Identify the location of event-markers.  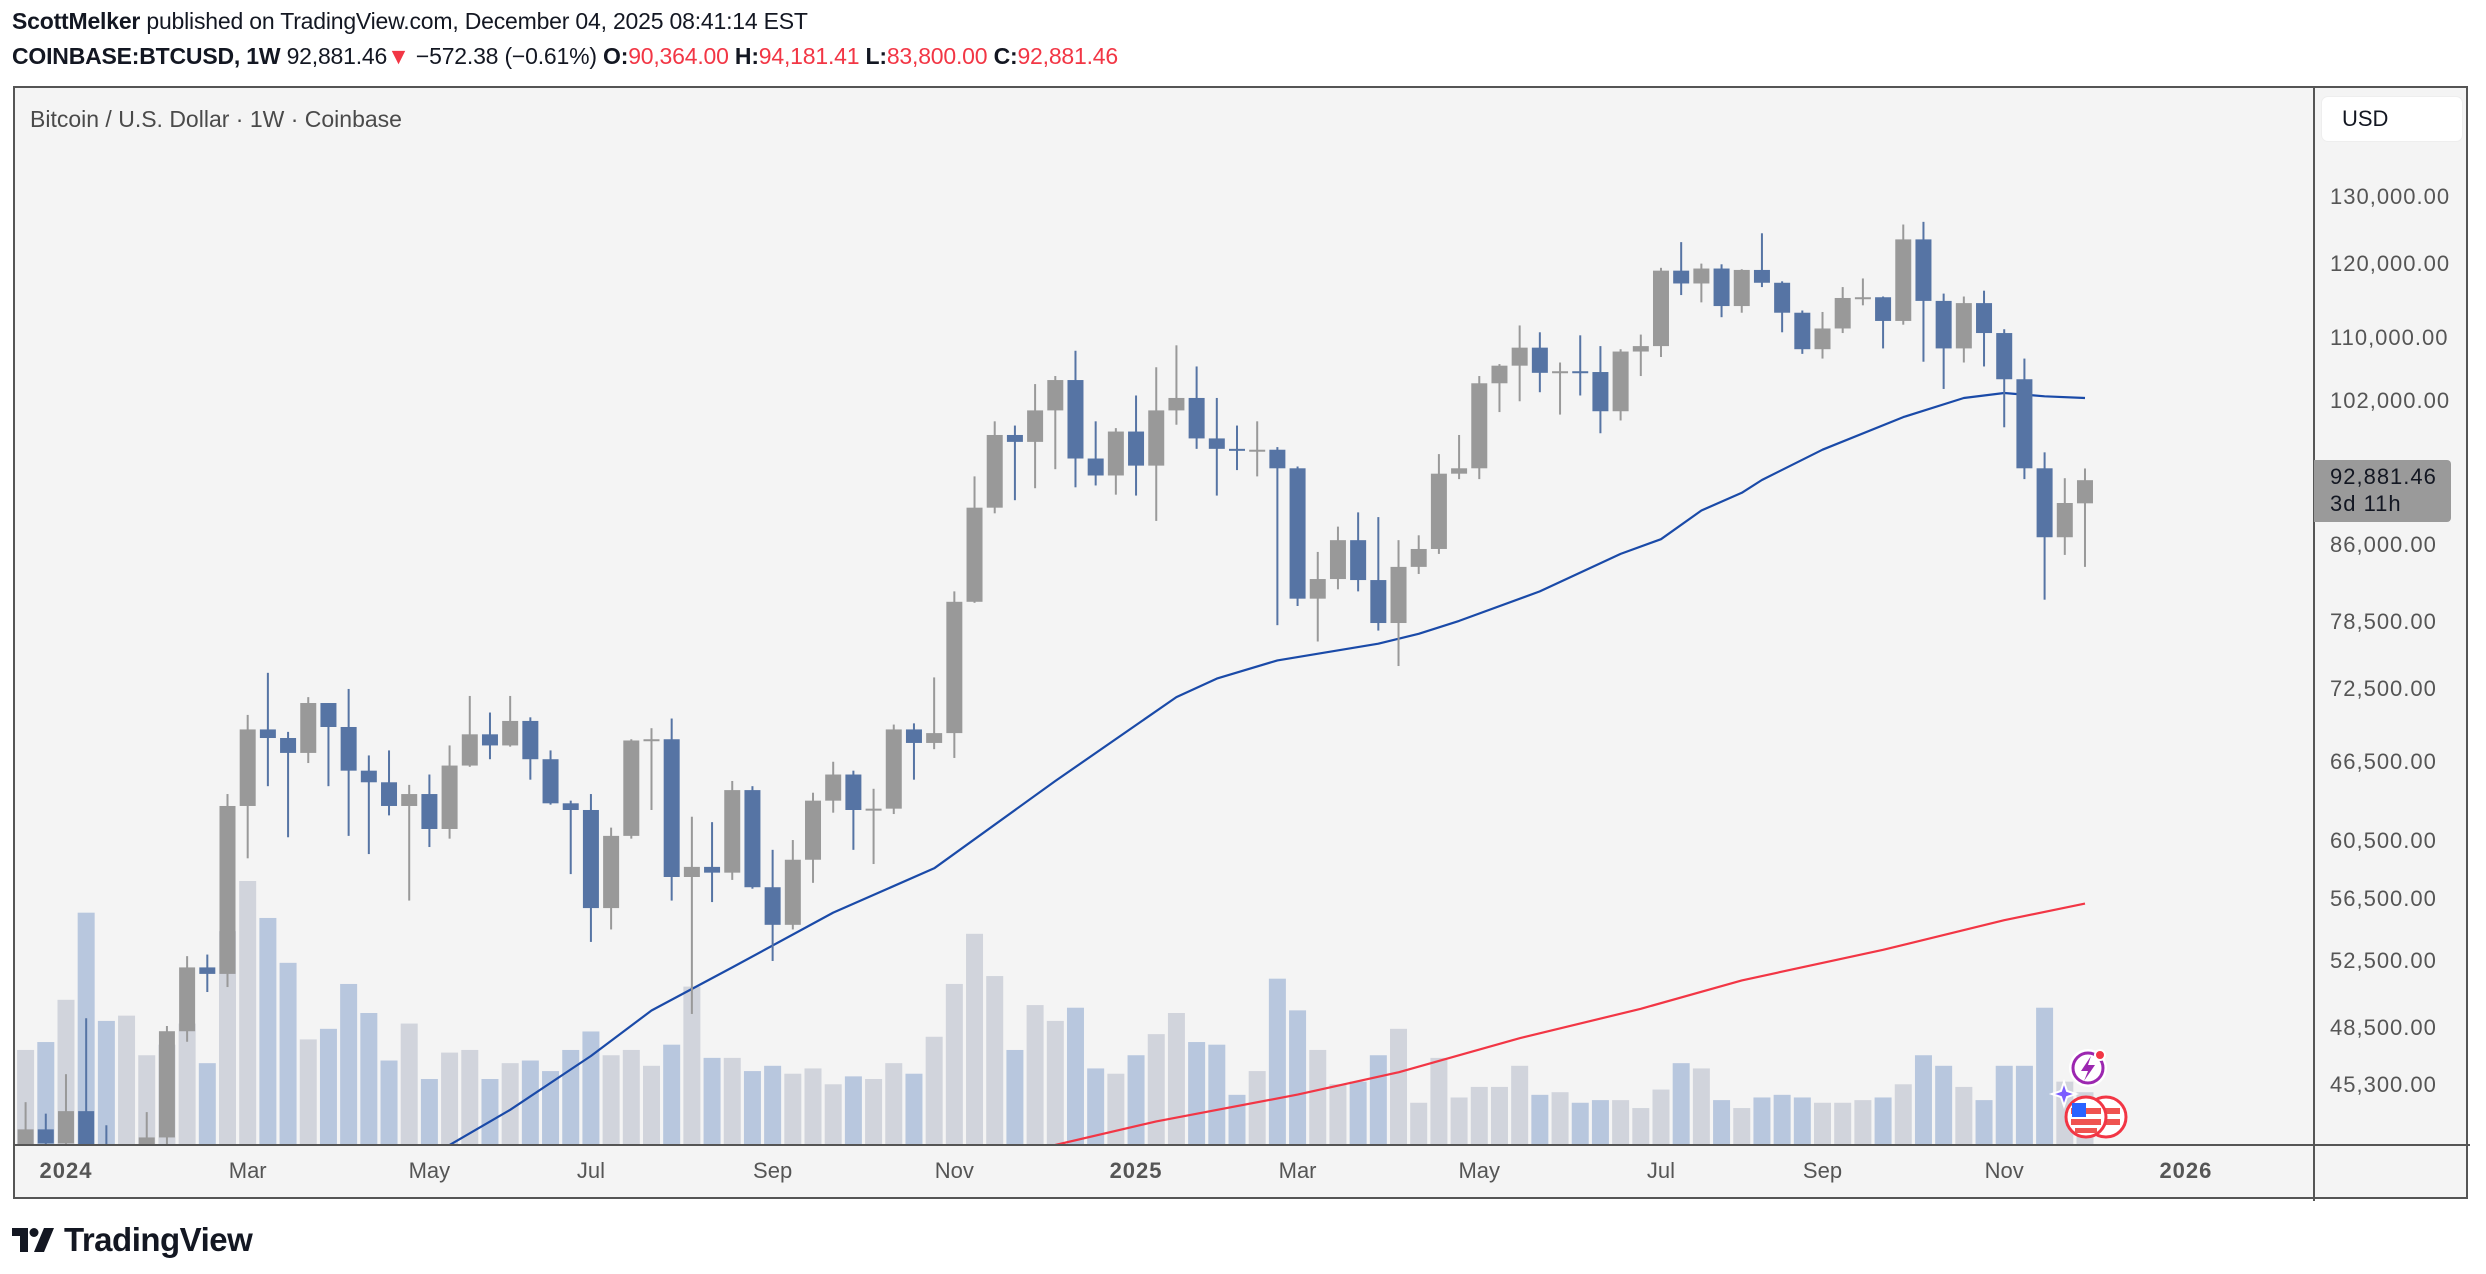
(2088, 1094).